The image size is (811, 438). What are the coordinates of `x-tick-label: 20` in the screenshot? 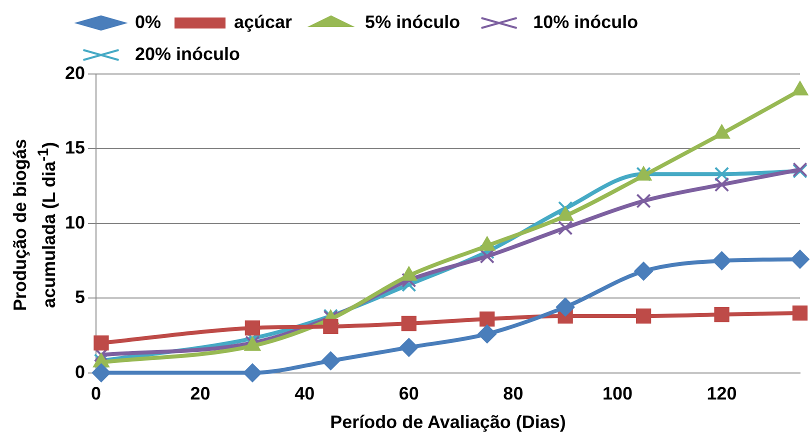 It's located at (200, 394).